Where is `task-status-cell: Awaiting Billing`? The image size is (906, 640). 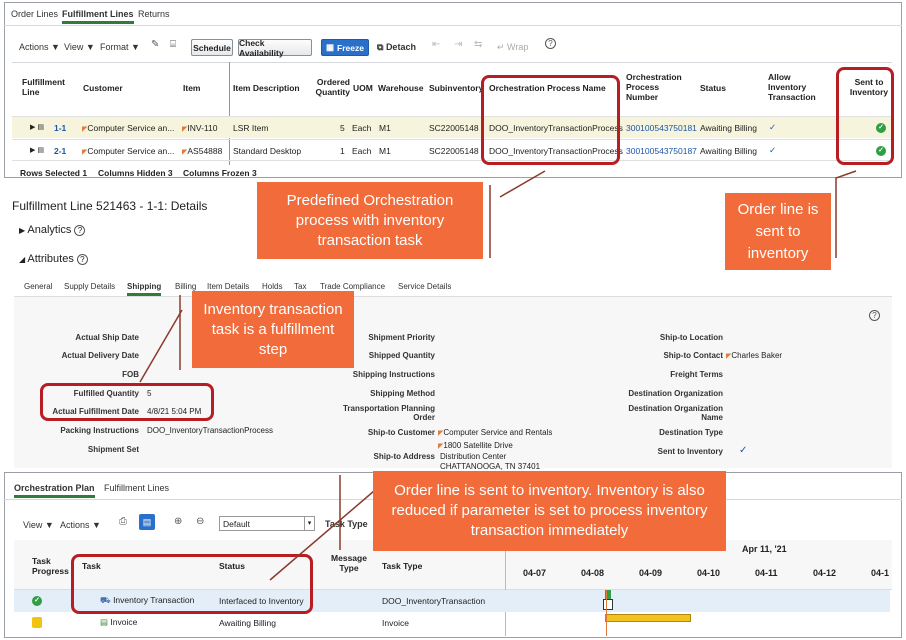
task-status-cell: Awaiting Billing is located at coordinates (248, 623).